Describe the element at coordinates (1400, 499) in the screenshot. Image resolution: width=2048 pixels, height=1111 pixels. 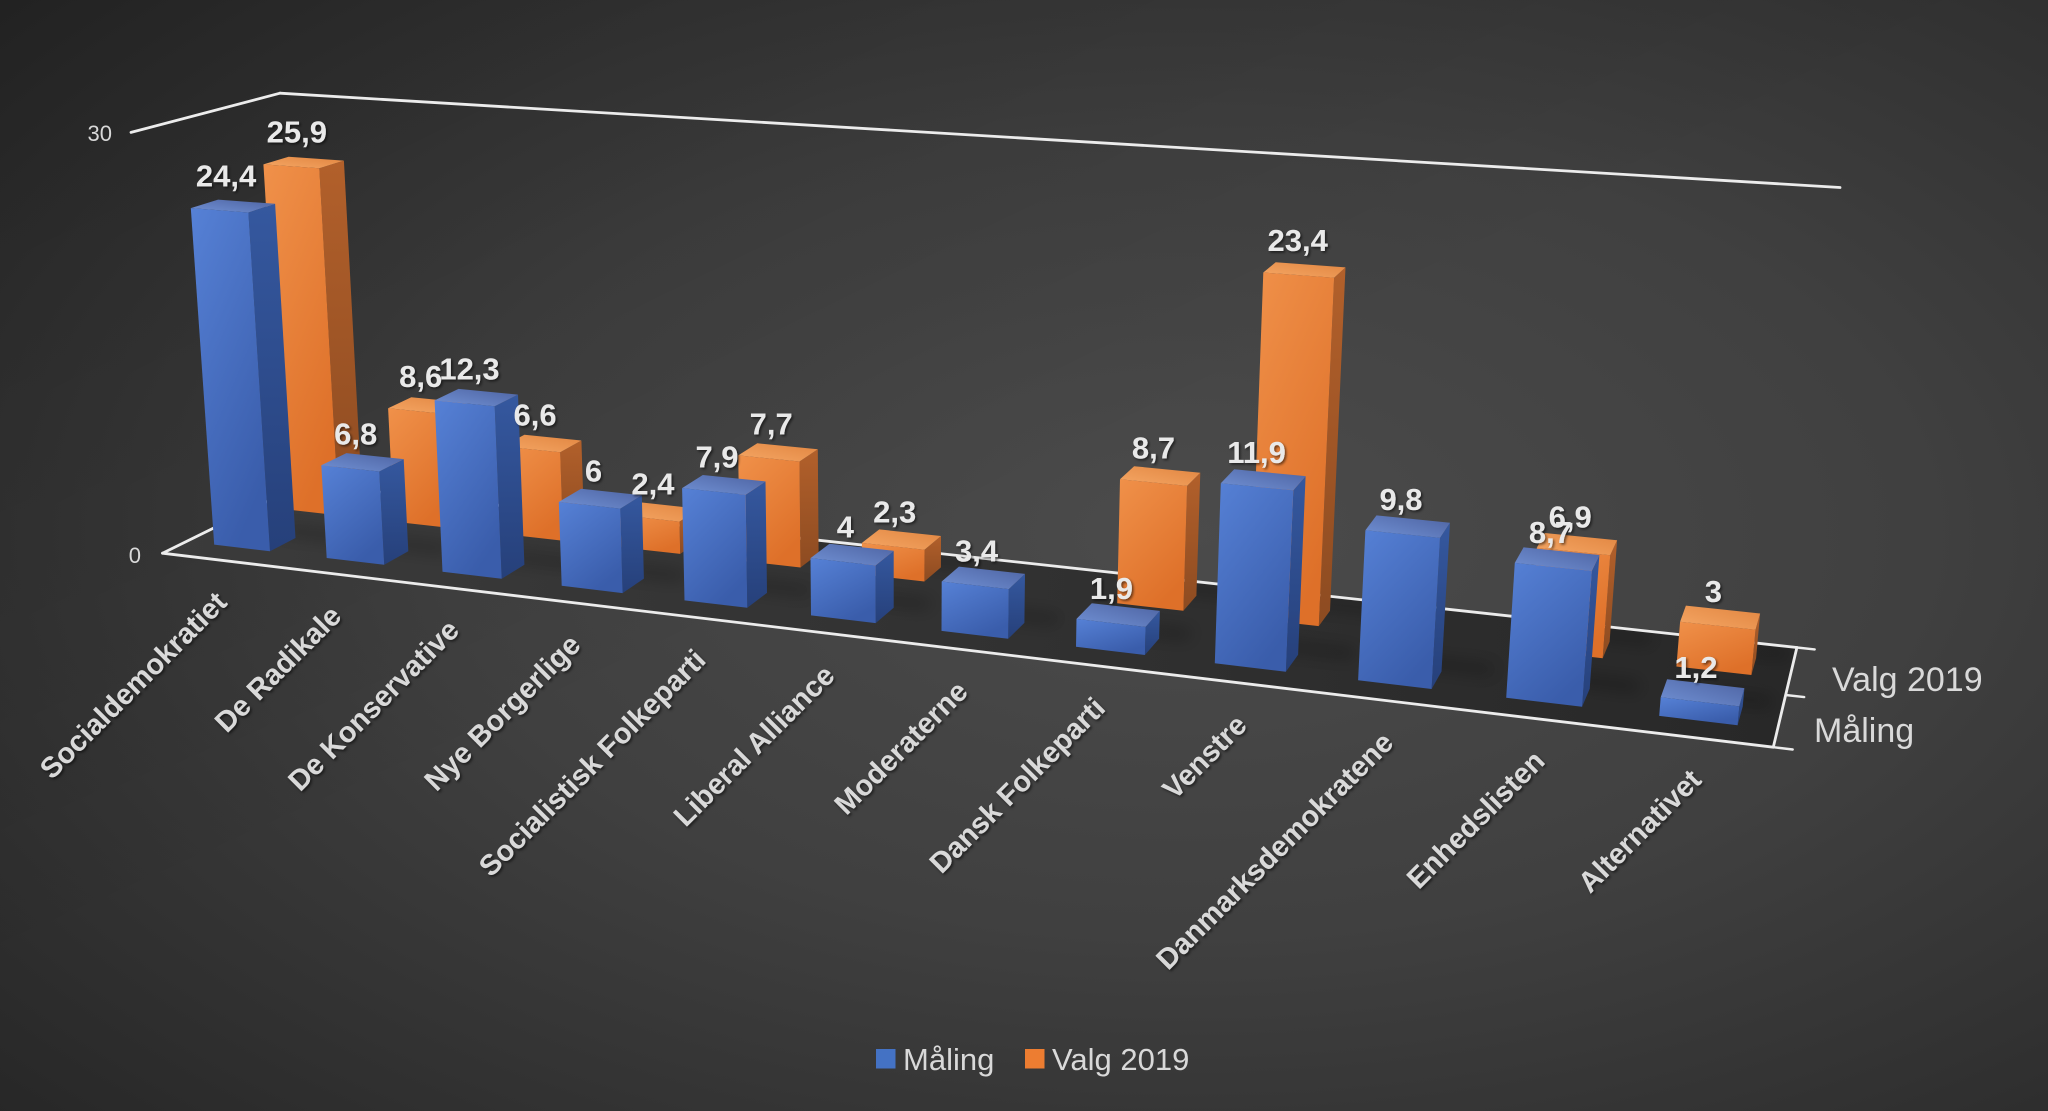
I see `svg-text: 9,8` at that location.